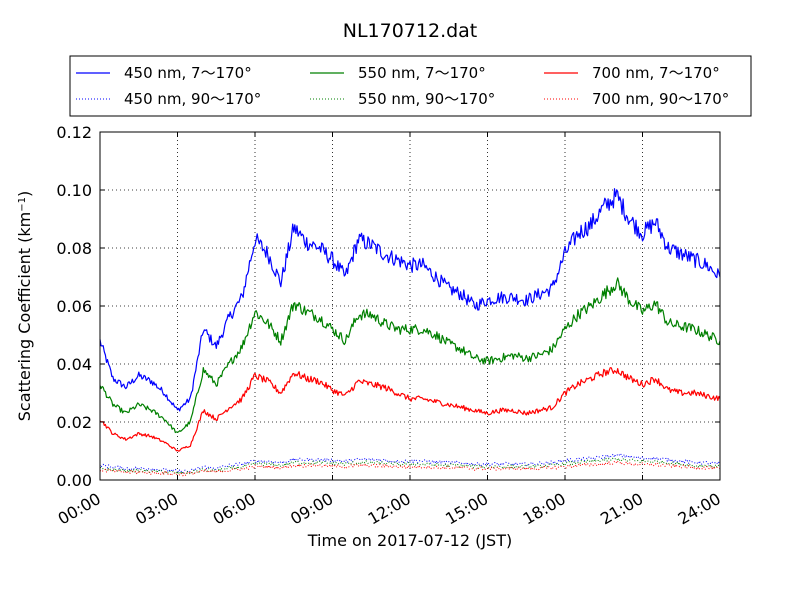 The width and height of the screenshot is (800, 600). Describe the element at coordinates (188, 73) in the screenshot. I see `legend-label: 450 nm, 7～170°` at that location.